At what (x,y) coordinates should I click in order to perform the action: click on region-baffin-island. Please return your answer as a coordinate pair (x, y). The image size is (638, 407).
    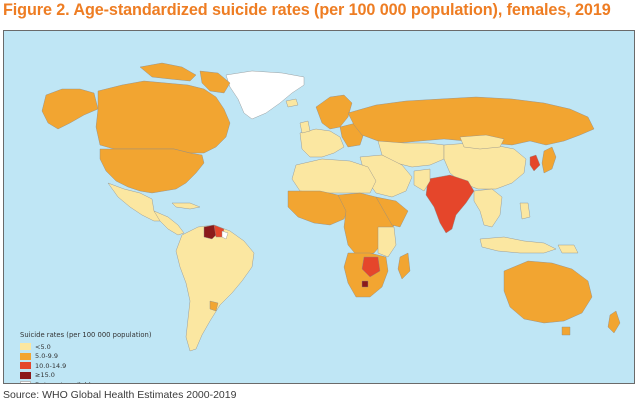
    Looking at the image, I should click on (215, 82).